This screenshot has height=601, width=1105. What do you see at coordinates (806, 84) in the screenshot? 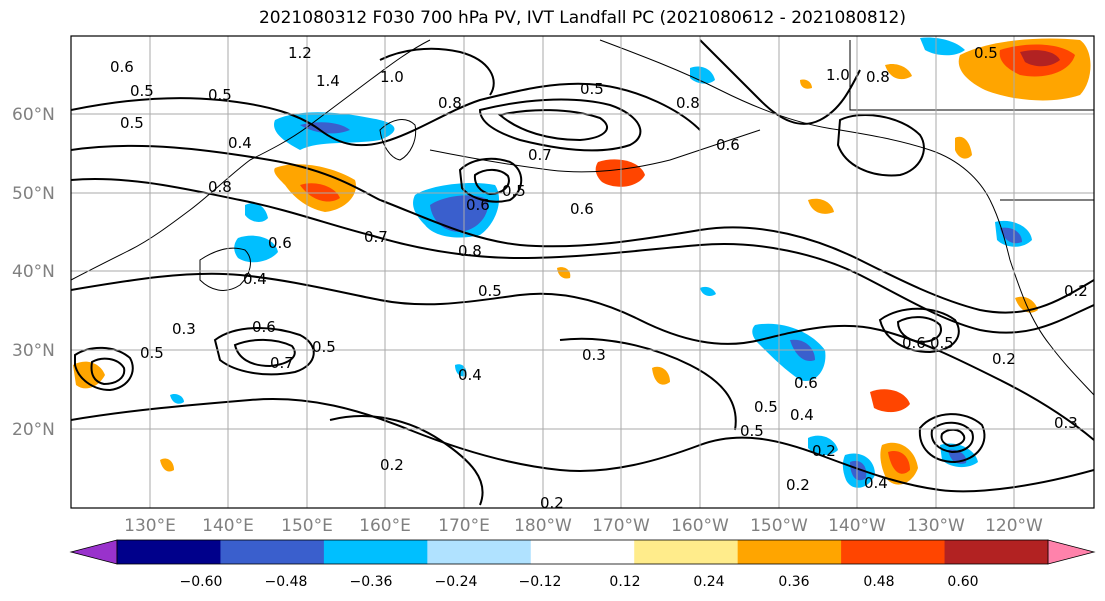
I see `pos-shade-small-d` at bounding box center [806, 84].